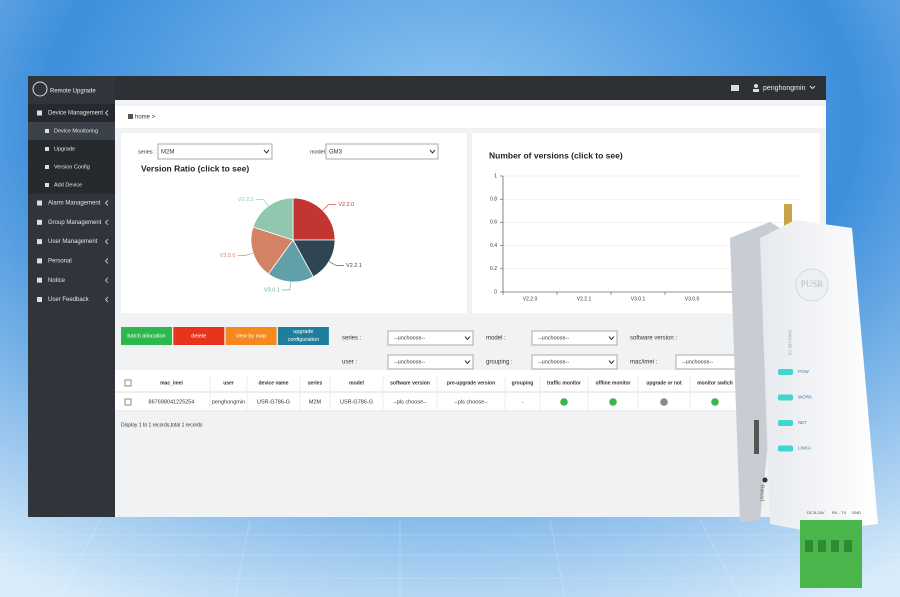  Describe the element at coordinates (215, 151) in the screenshot. I see `series-select` at that location.